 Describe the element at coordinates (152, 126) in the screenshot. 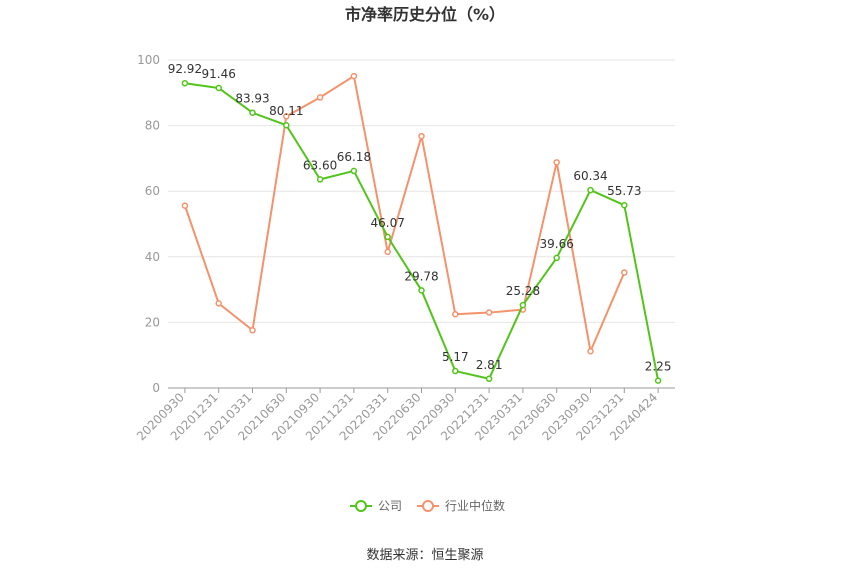

I see `y-tick-label-80: 80` at that location.